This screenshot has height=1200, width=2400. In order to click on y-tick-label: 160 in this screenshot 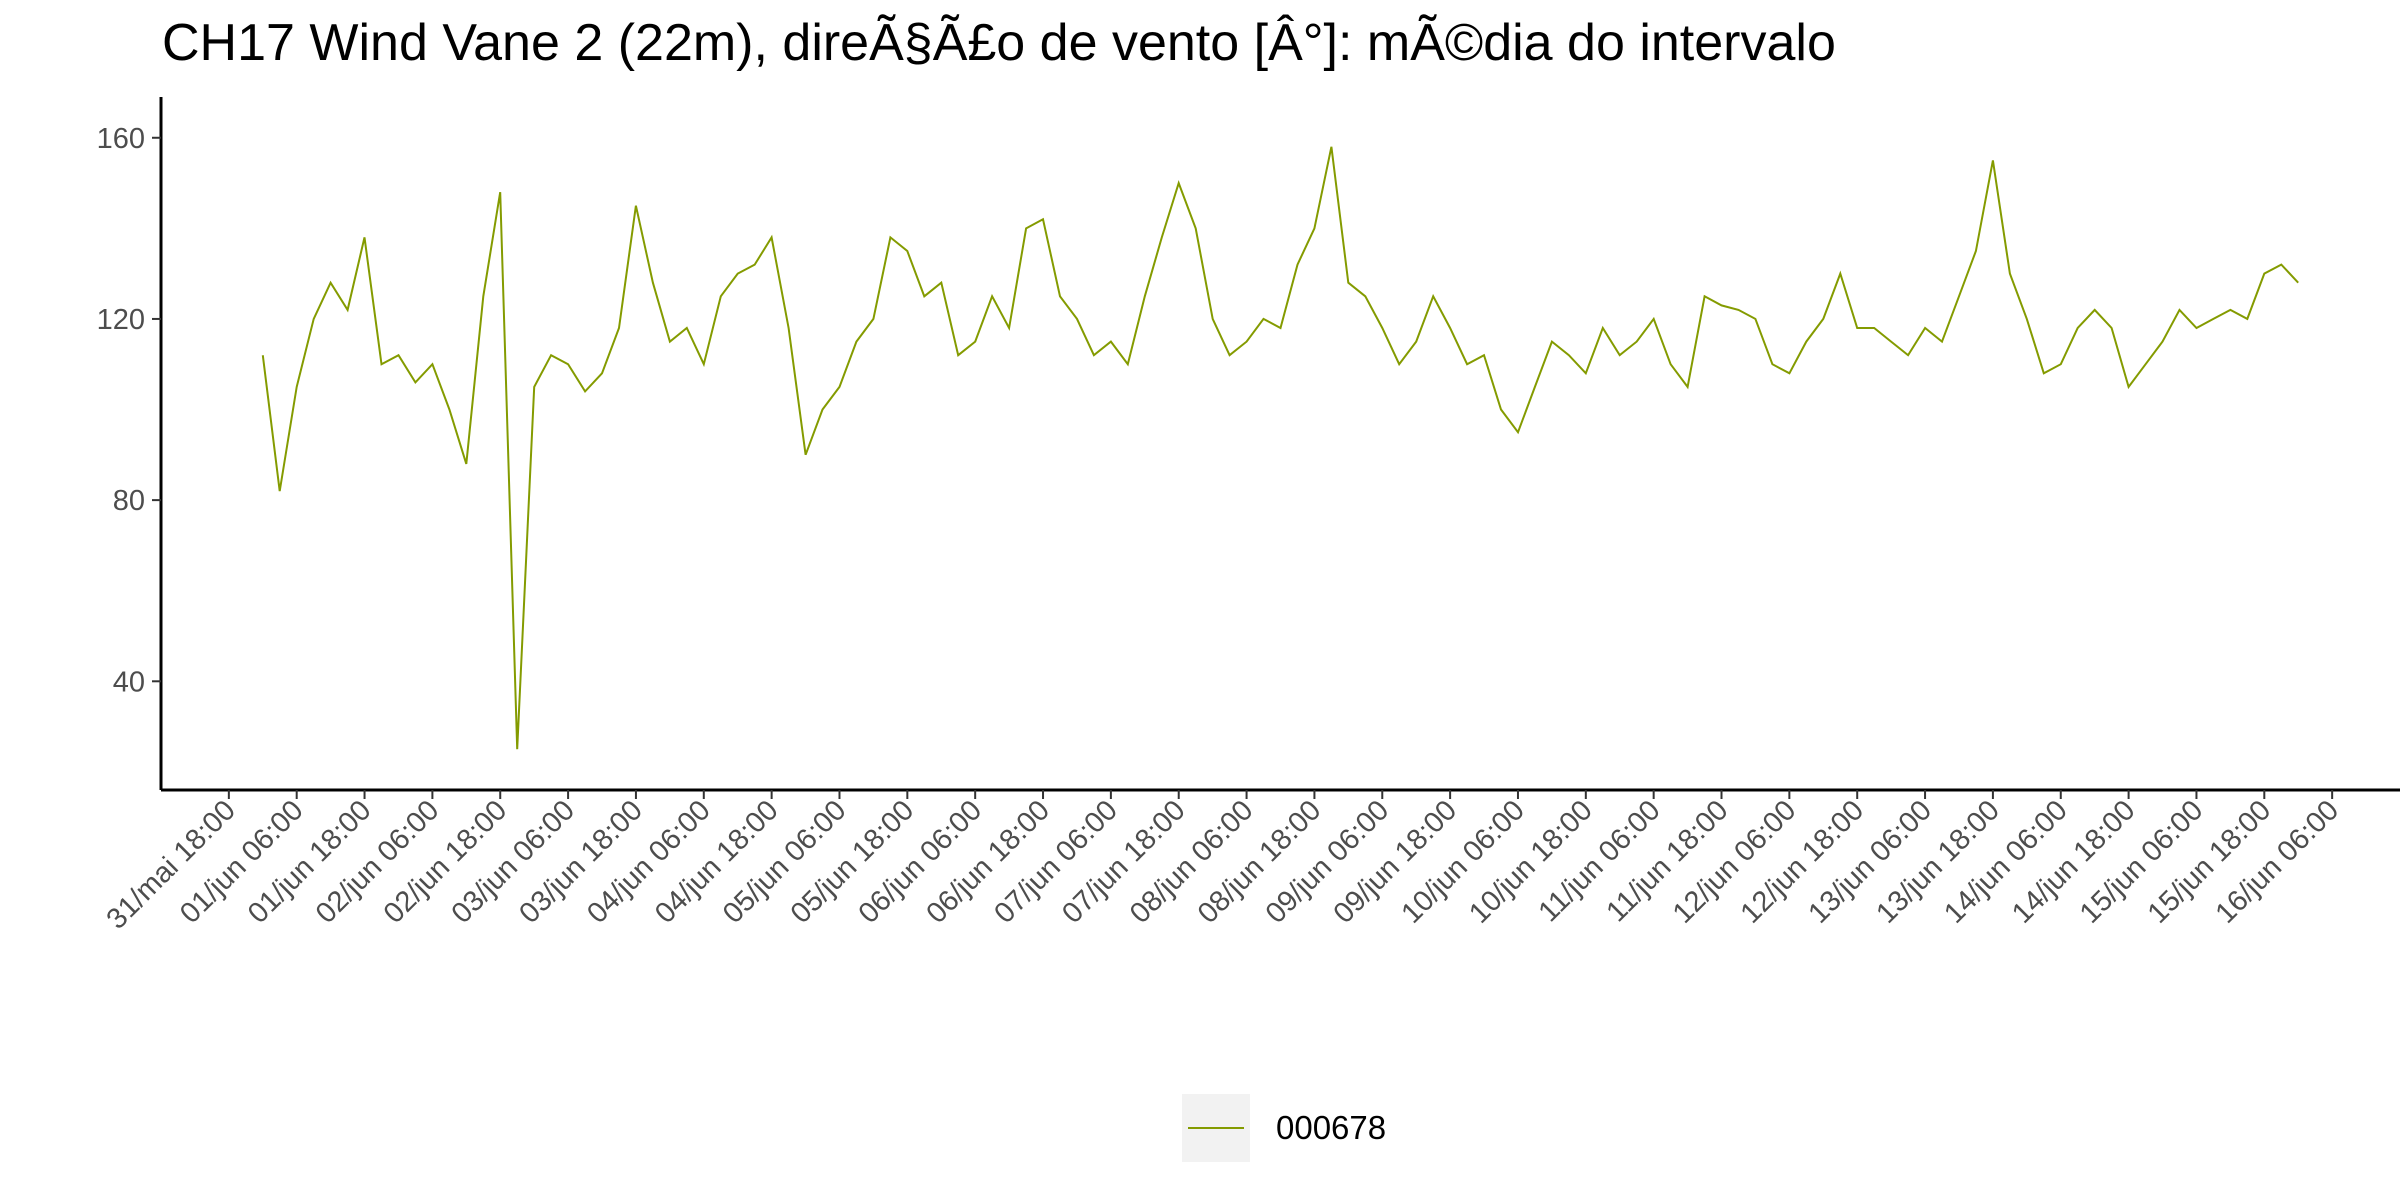, I will do `click(121, 139)`.